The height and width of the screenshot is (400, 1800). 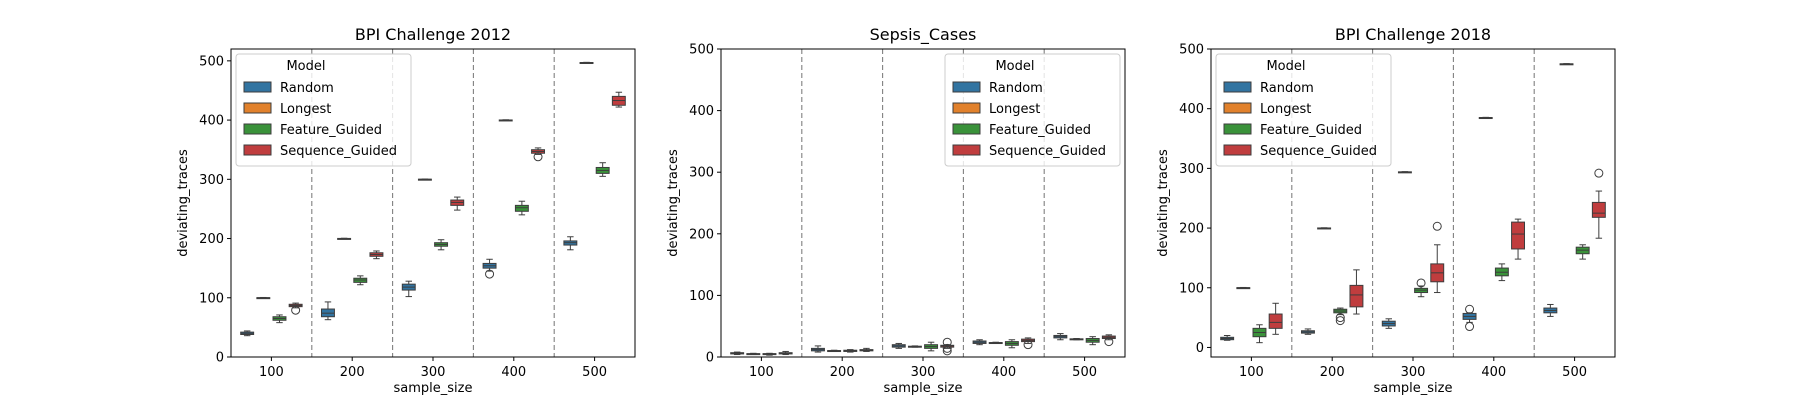 What do you see at coordinates (433, 34) in the screenshot?
I see `chart-title: BPI Challenge 2012` at bounding box center [433, 34].